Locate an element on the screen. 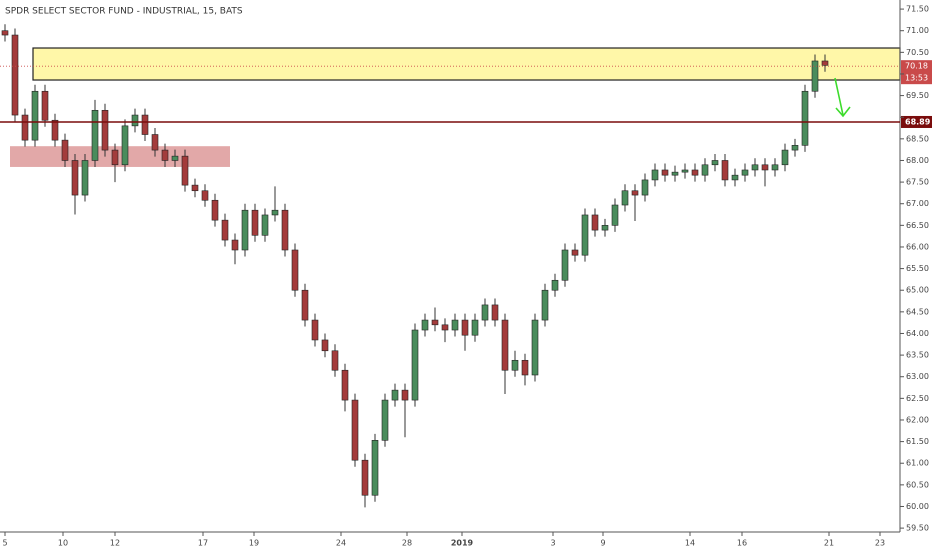 The image size is (932, 550). level-label-bg is located at coordinates (916, 121).